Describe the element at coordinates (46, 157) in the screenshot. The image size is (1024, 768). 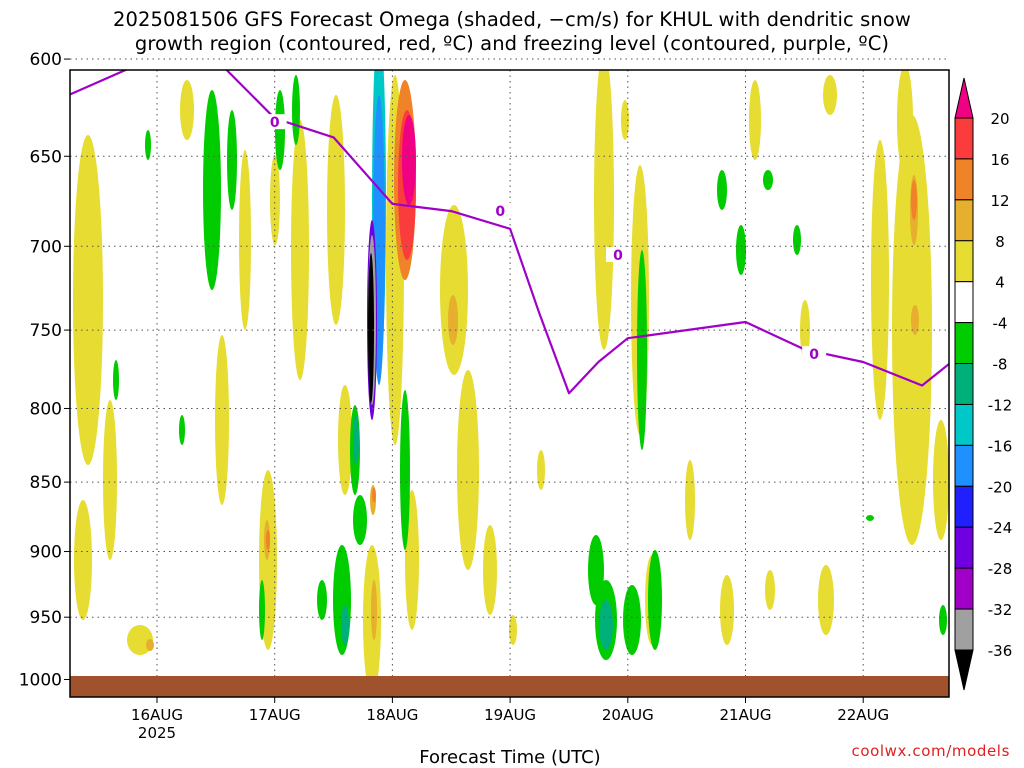
I see `y-tick-label: 650` at that location.